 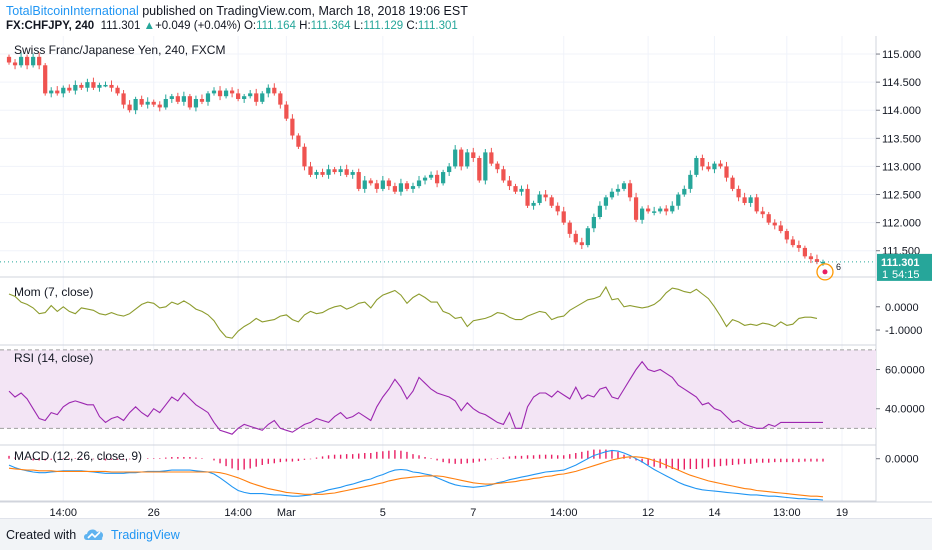 What do you see at coordinates (154, 512) in the screenshot?
I see `time-tick-label: 26` at bounding box center [154, 512].